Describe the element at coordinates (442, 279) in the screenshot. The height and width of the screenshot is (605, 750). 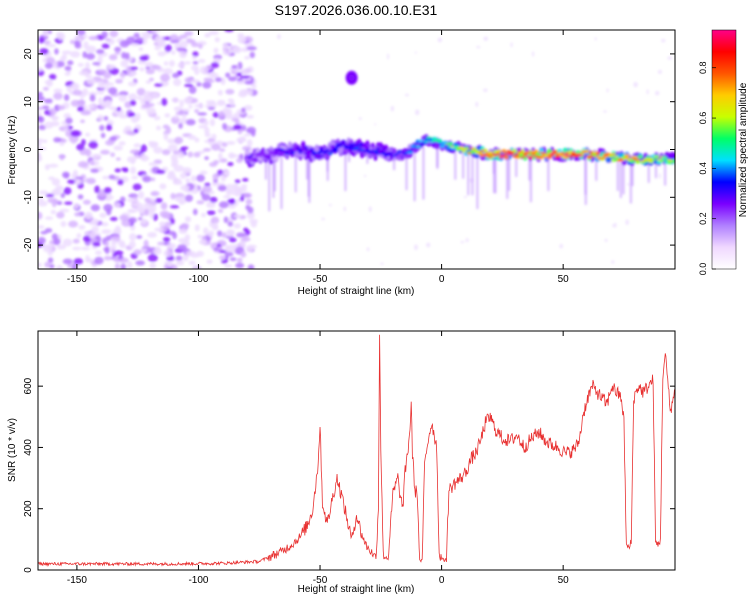
I see `spectrogram-xtick-label: 0` at that location.